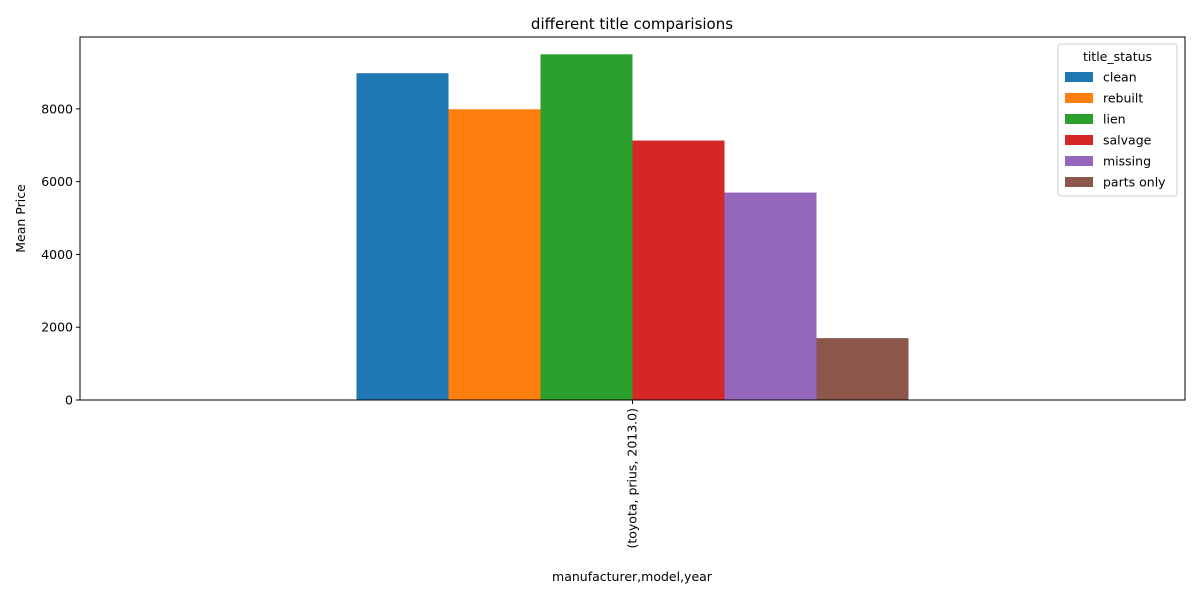 The width and height of the screenshot is (1200, 600). What do you see at coordinates (1117, 56) in the screenshot?
I see `legend-title: title_status` at bounding box center [1117, 56].